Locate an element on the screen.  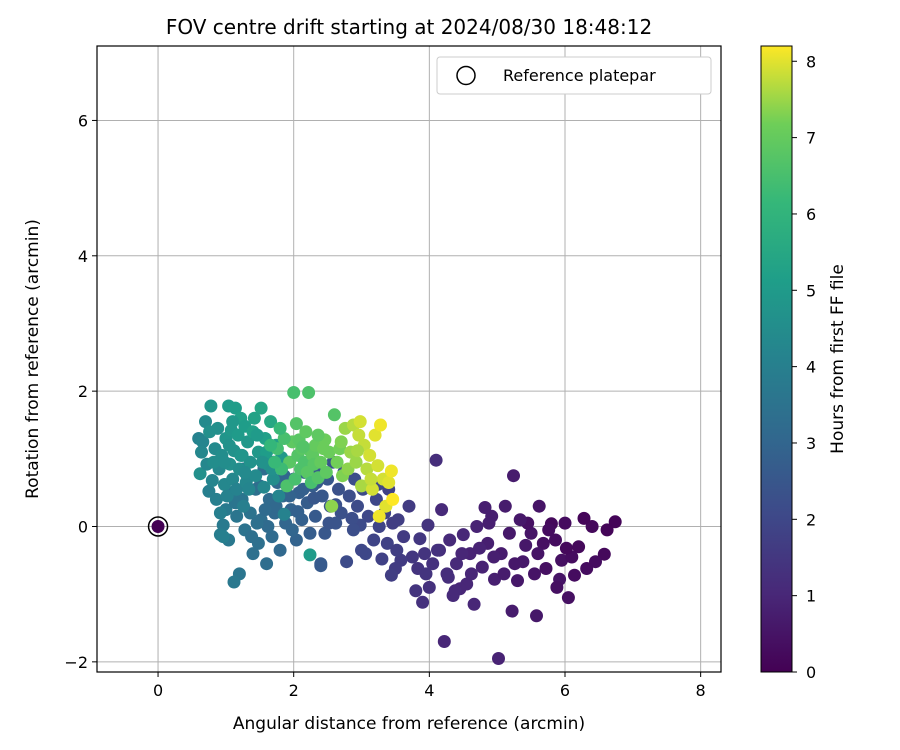
x-tick-label: 2 is located at coordinates (294, 690).